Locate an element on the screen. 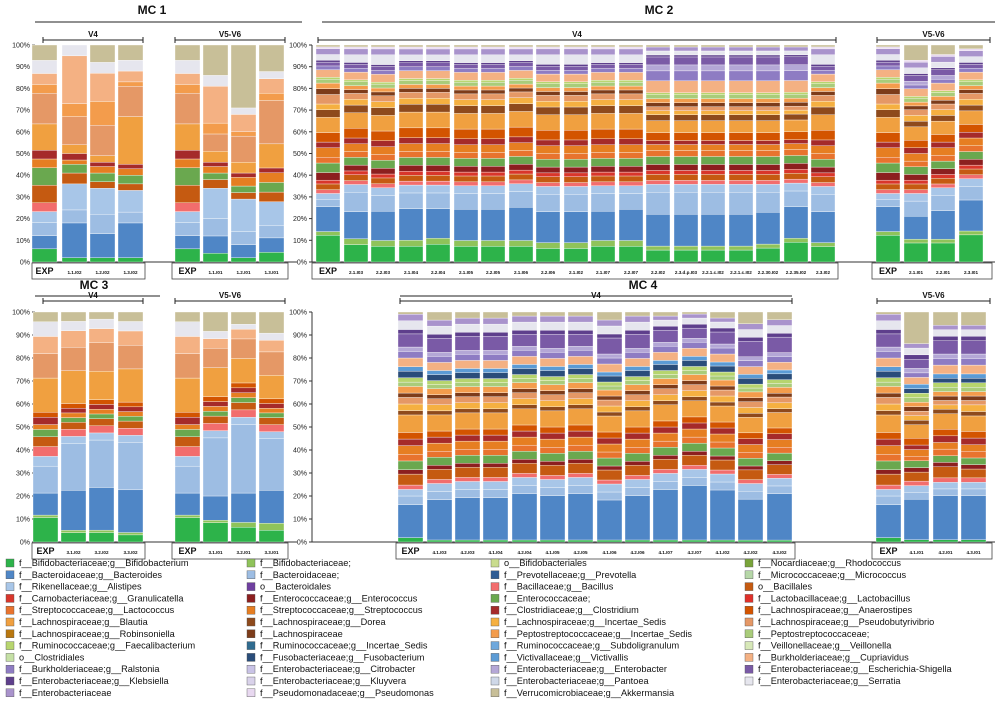 Image resolution: width=1000 pixels, height=727 pixels. x-tick-label: 3.3.I02 is located at coordinates (130, 552).